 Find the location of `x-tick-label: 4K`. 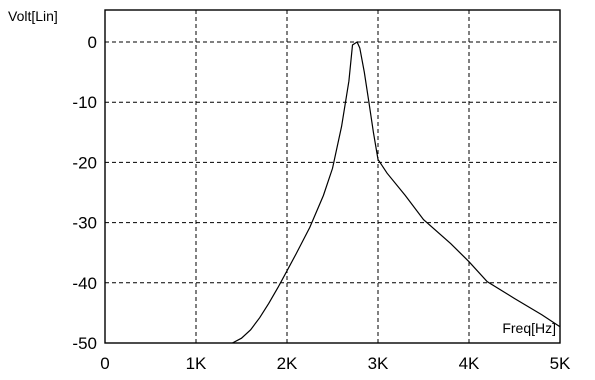

x-tick-label: 4K is located at coordinates (469, 363).